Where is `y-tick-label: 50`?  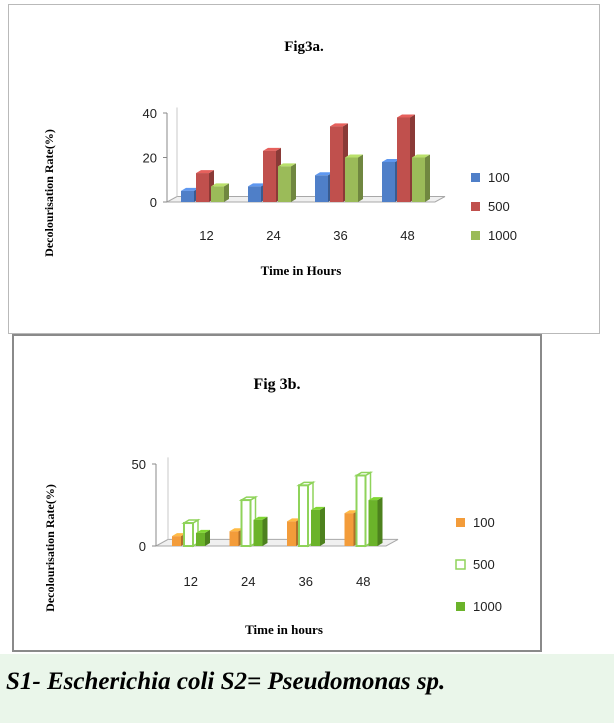
y-tick-label: 50 is located at coordinates (139, 464).